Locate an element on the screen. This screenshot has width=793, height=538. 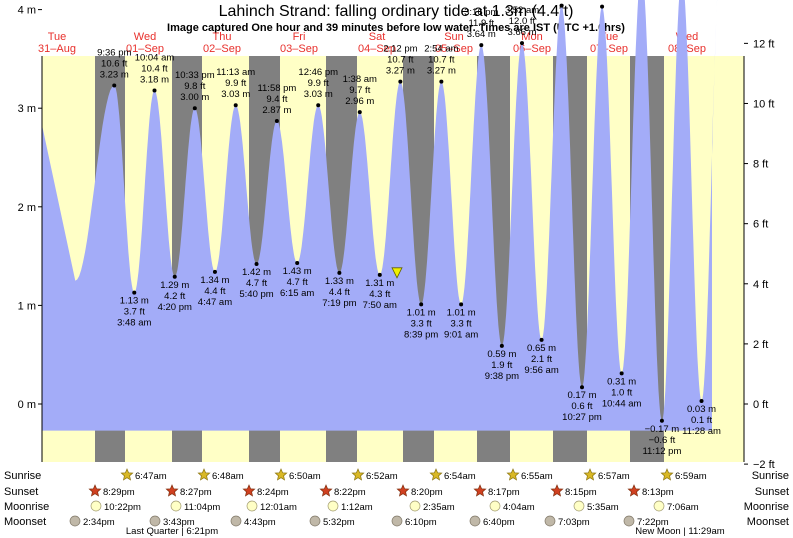
tide-ft: 4.2 ft is located at coordinates (174, 296).